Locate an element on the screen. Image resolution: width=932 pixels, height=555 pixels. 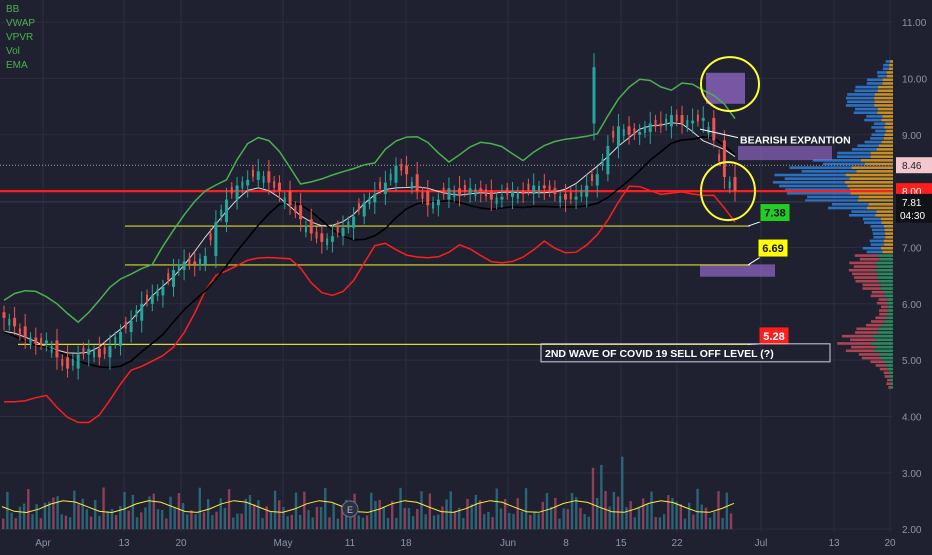
legend-ema: EMA is located at coordinates (17, 65).